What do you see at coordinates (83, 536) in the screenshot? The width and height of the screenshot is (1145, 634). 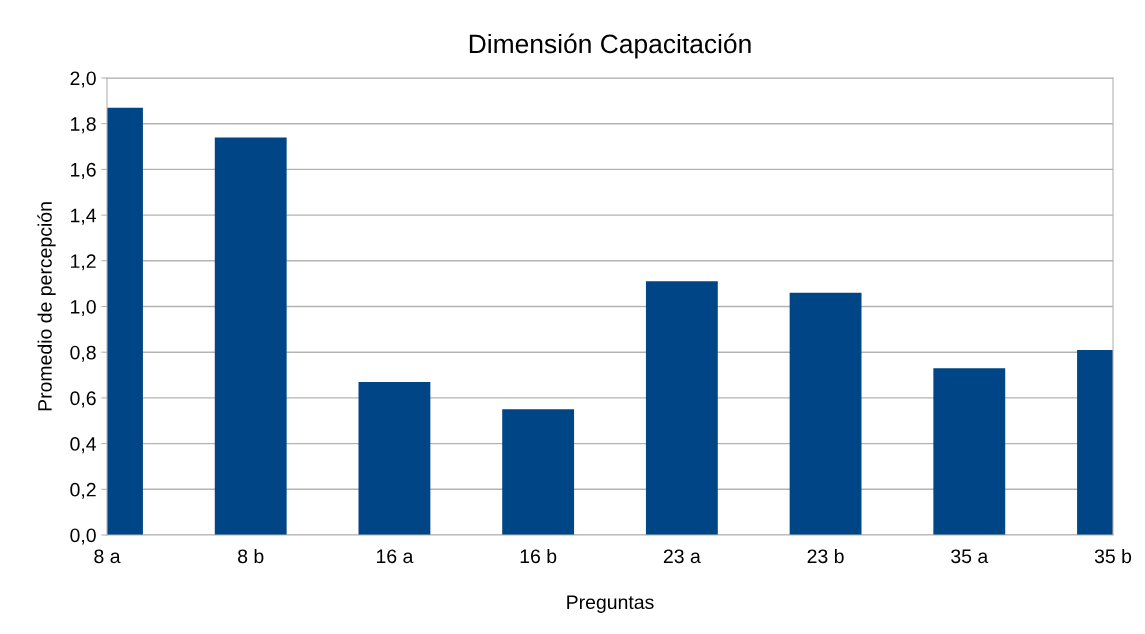 I see `y-tick-label: 0,0` at bounding box center [83, 536].